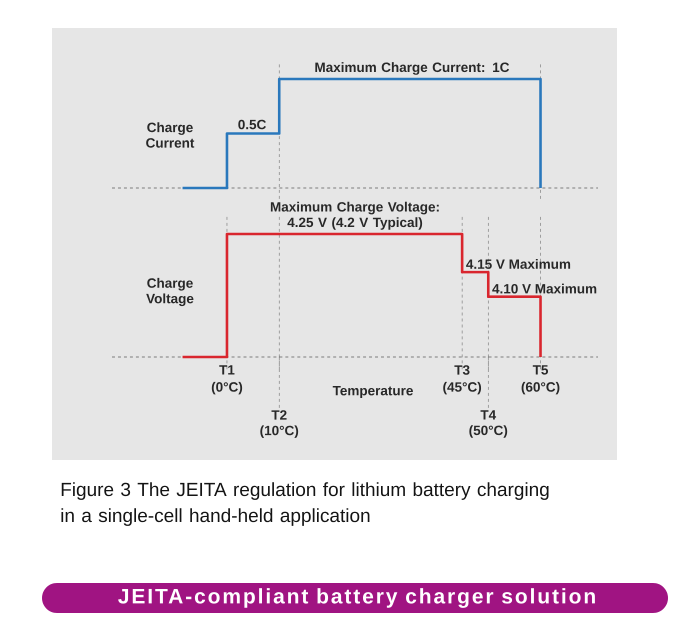  I want to click on y-axis-title: Charge Voltage, so click(170, 292).